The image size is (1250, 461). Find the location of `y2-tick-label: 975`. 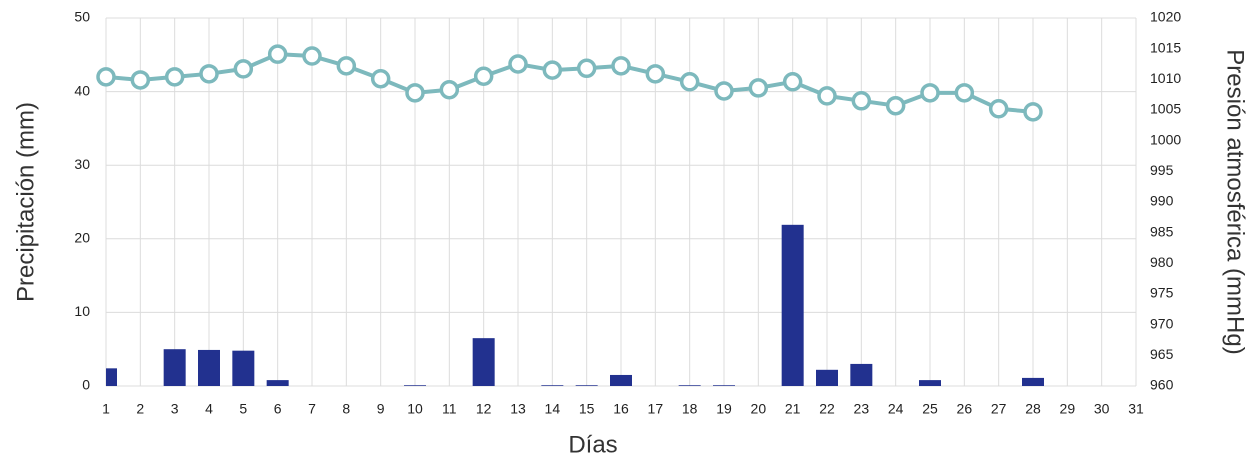

y2-tick-label: 975 is located at coordinates (1162, 293).